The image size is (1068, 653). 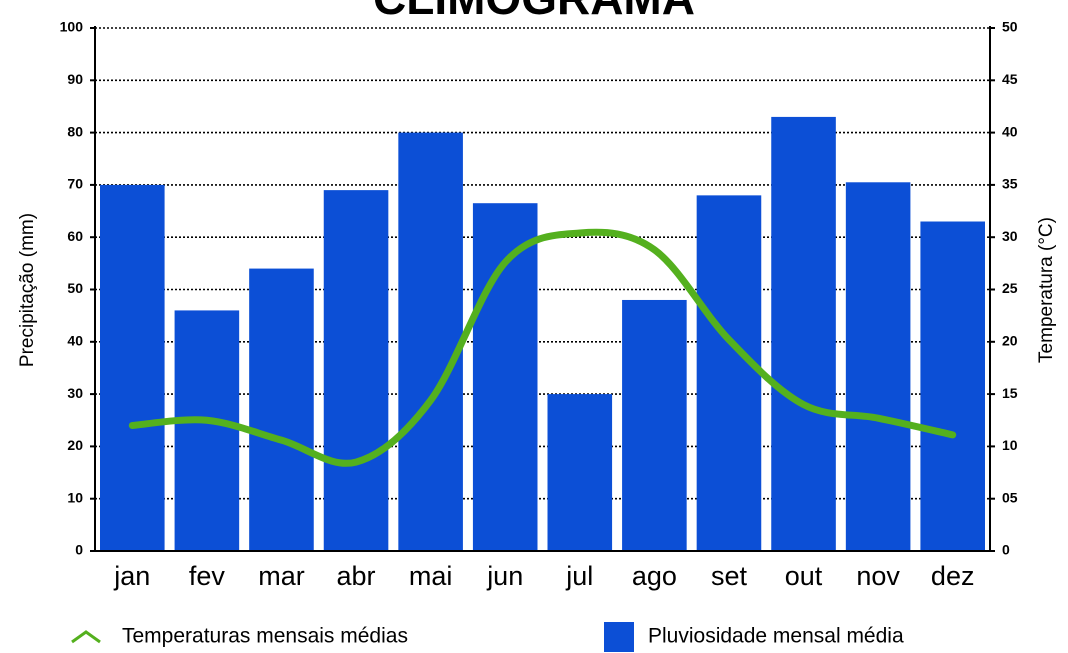 What do you see at coordinates (1010, 236) in the screenshot?
I see `y2-tick-label: 30` at bounding box center [1010, 236].